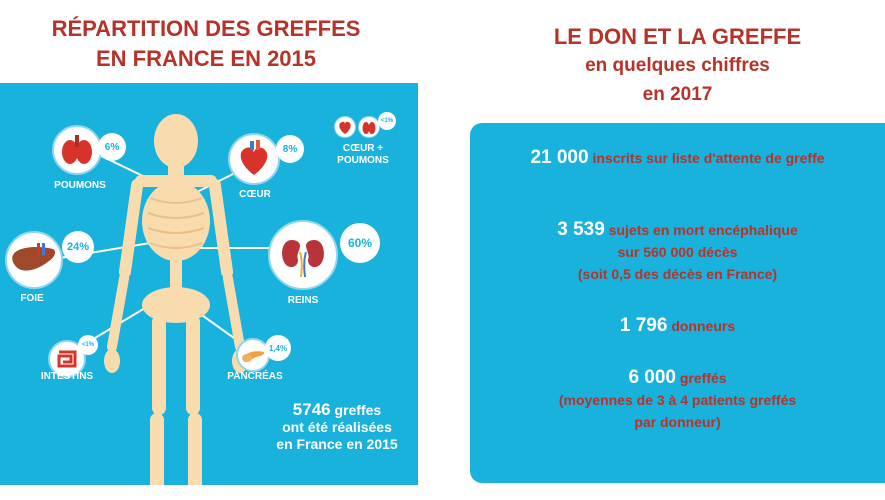 Image resolution: width=885 pixels, height=500 pixels. Describe the element at coordinates (303, 259) in the screenshot. I see `kidneys-icon` at that location.